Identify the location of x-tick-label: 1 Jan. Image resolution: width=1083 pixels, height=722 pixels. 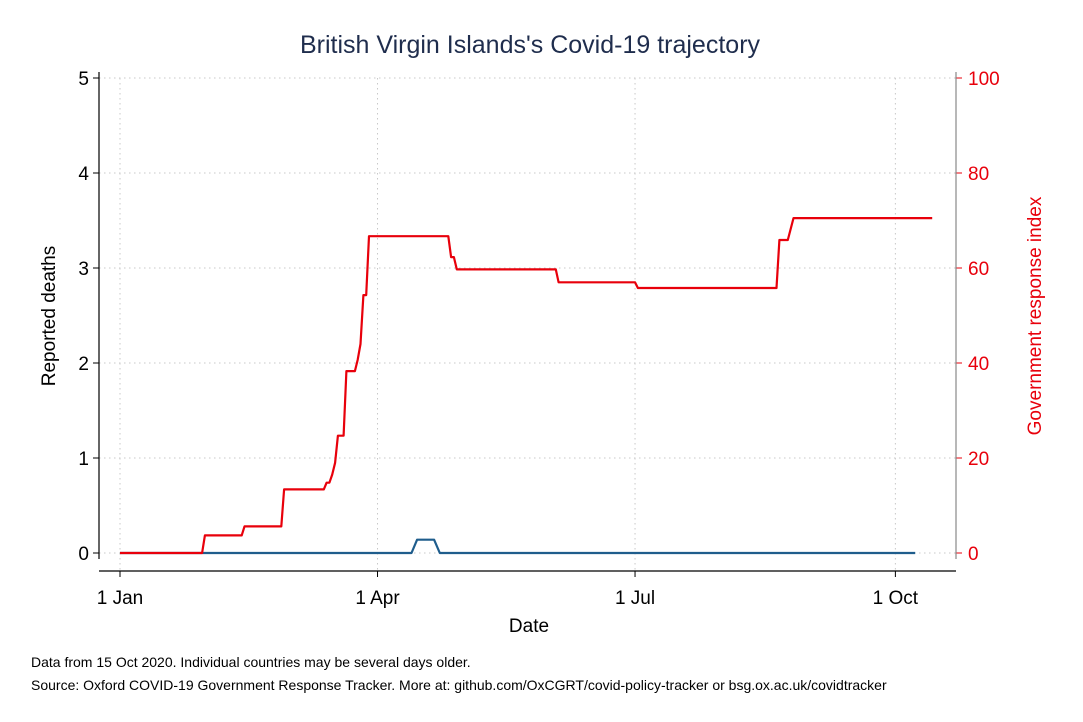
(120, 598).